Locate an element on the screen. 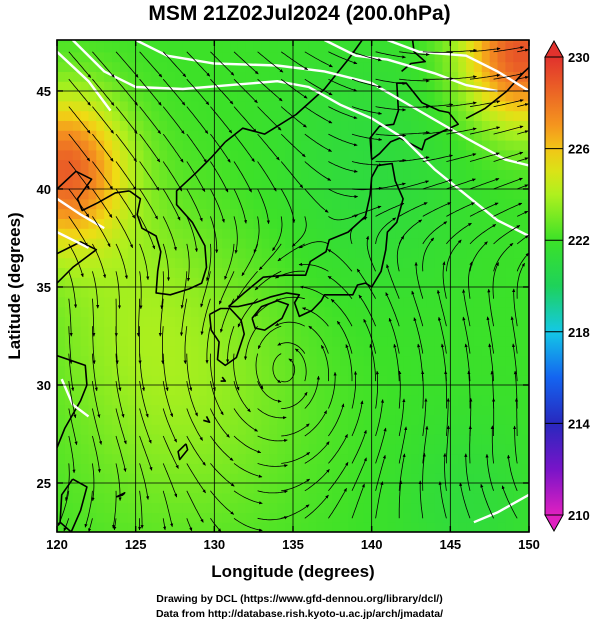  colorbar-tick-label: 226 is located at coordinates (579, 149).